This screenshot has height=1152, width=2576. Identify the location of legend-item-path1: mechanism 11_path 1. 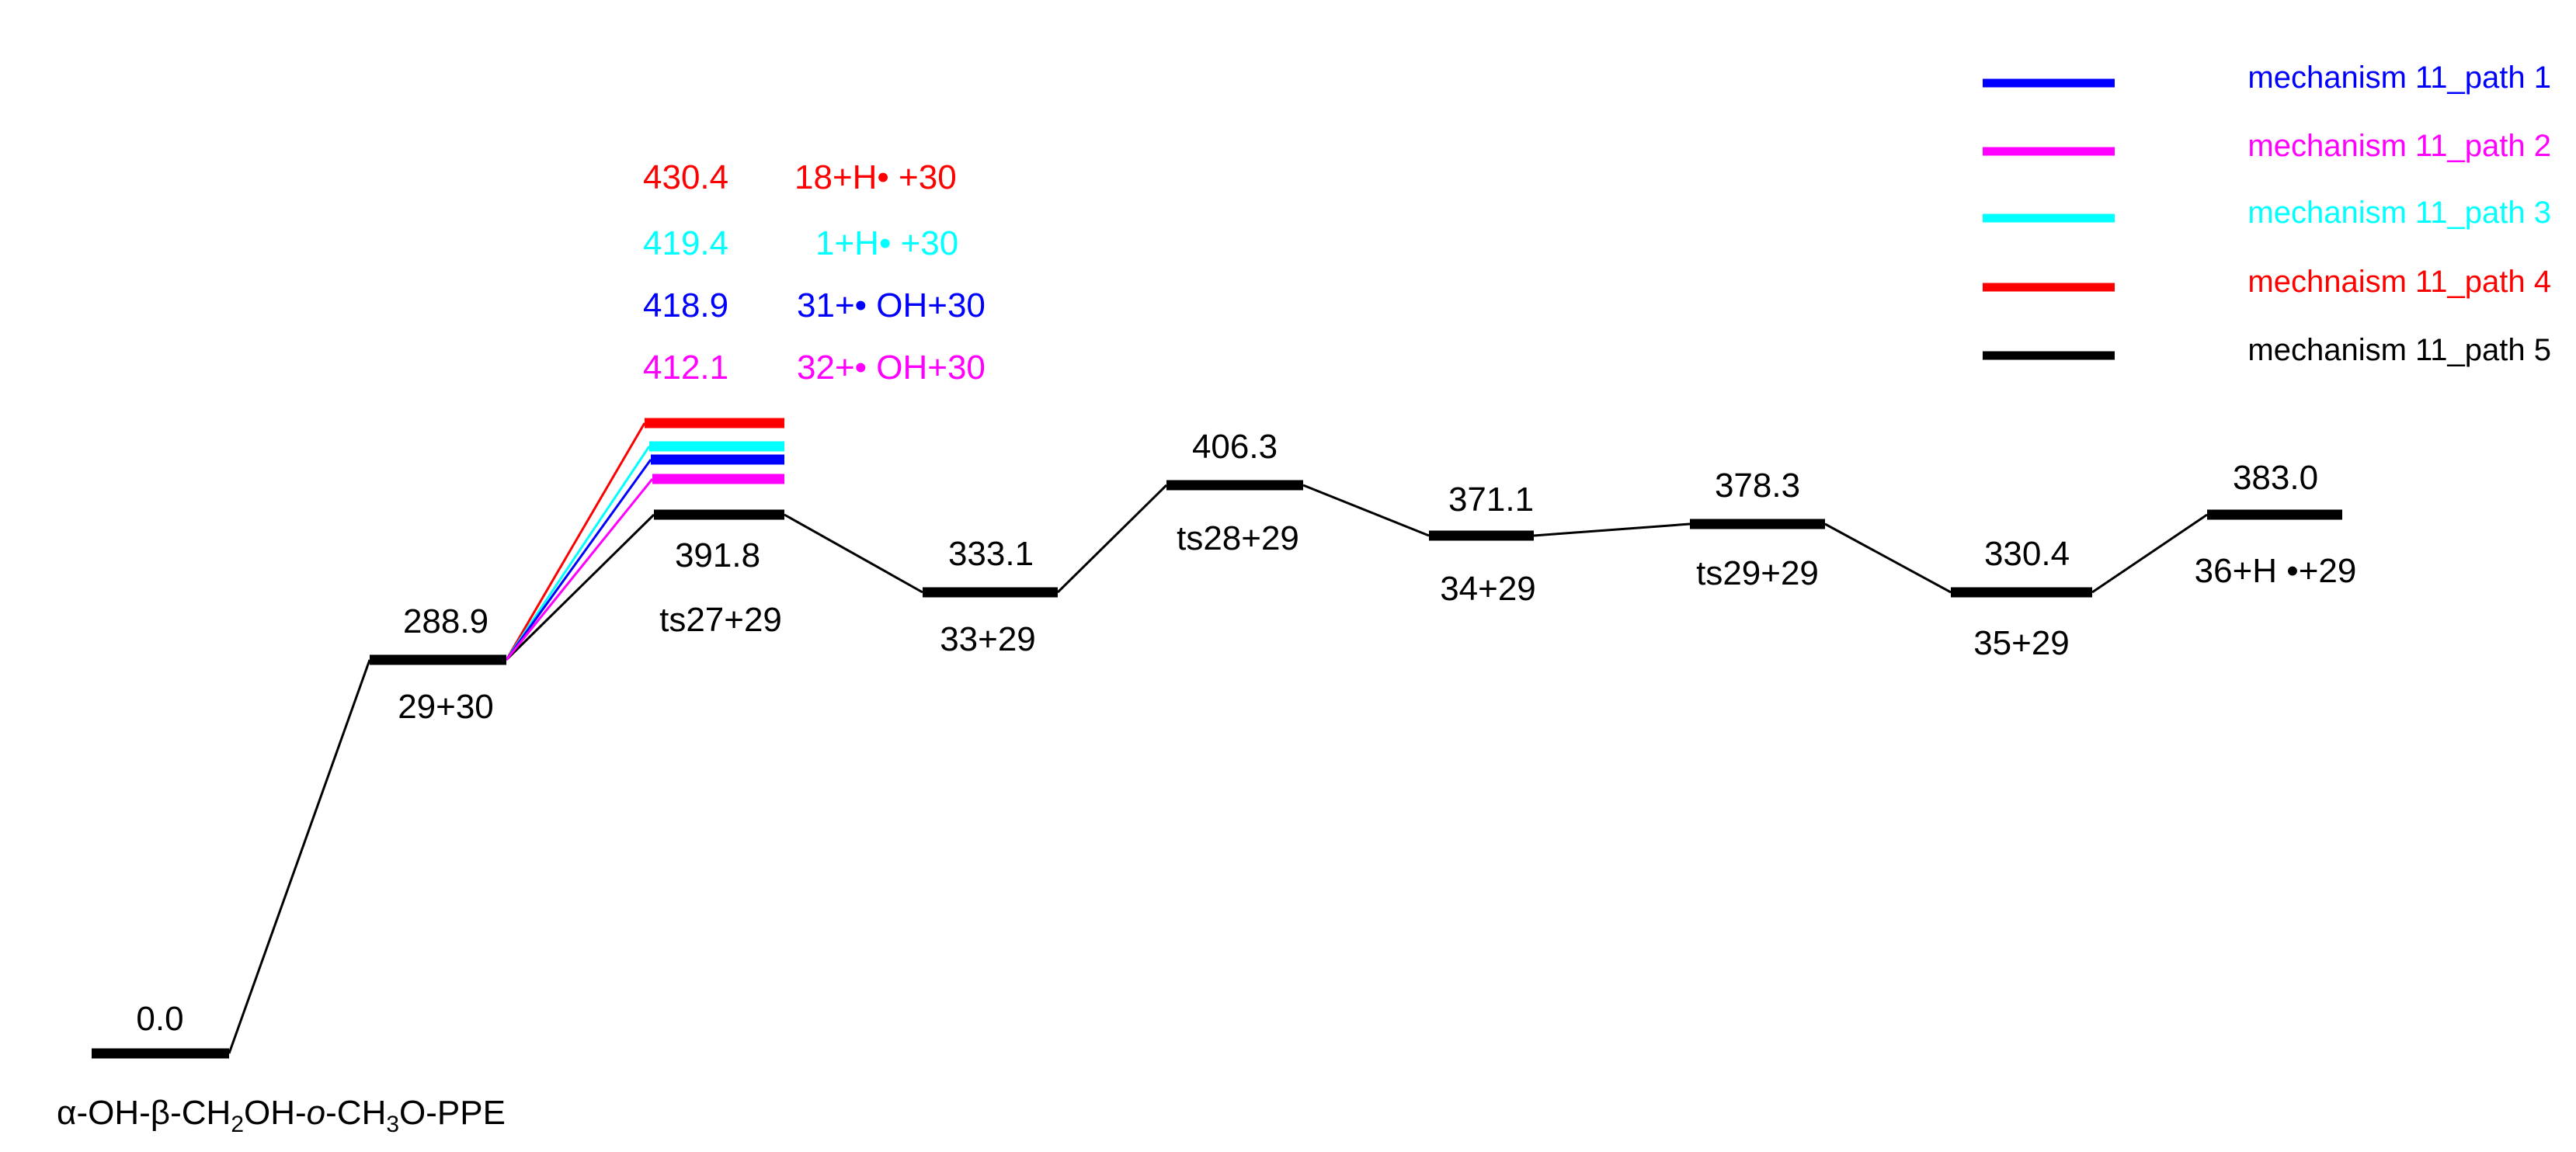
(2267, 78).